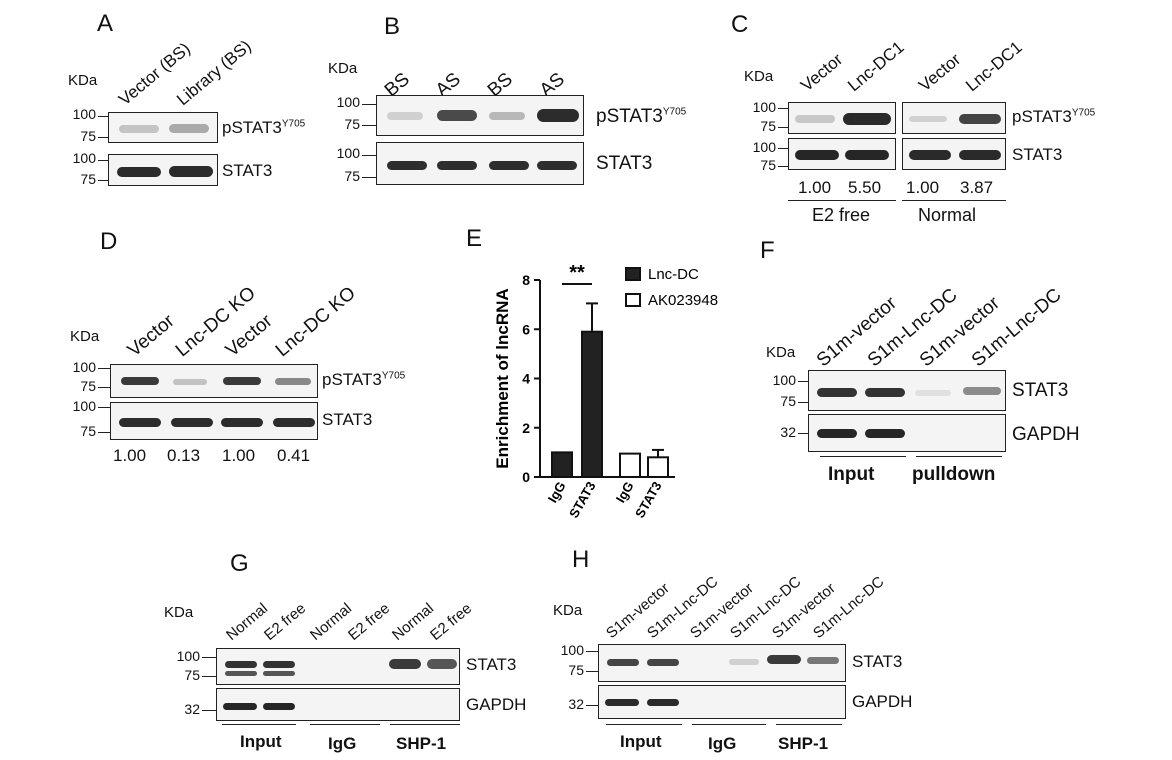 Image resolution: width=1172 pixels, height=760 pixels. What do you see at coordinates (764, 147) in the screenshot?
I see `mw-c-100-bottom: 100` at bounding box center [764, 147].